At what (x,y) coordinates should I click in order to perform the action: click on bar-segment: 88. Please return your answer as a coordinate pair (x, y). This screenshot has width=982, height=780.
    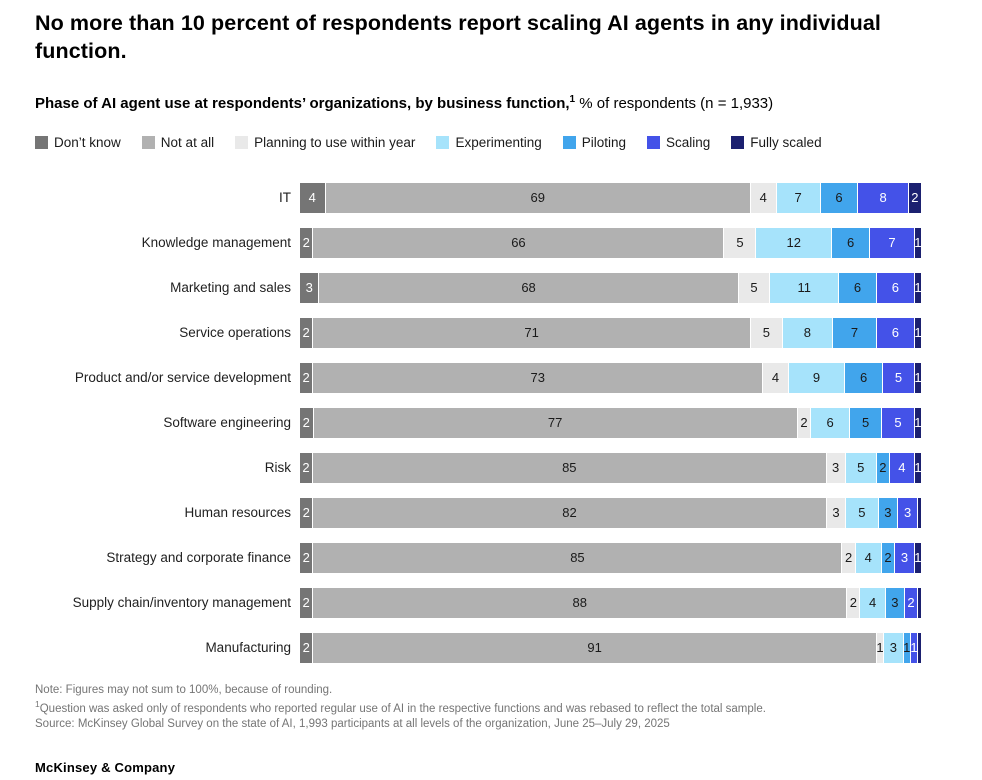
    Looking at the image, I should click on (580, 602).